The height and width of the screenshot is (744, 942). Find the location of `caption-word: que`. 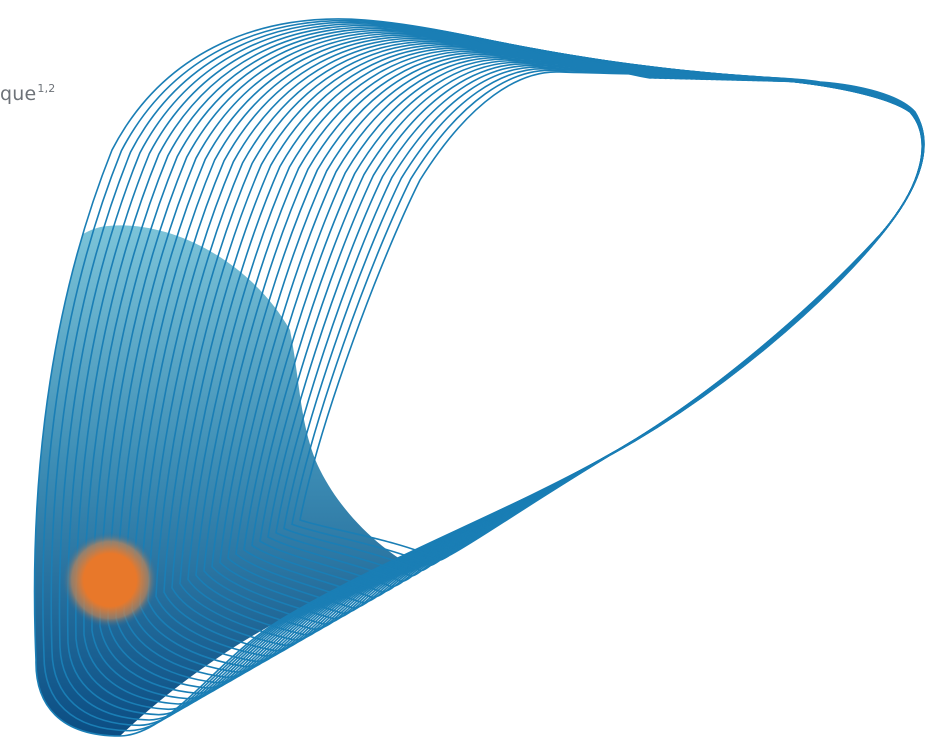

caption-word: que is located at coordinates (18, 94).